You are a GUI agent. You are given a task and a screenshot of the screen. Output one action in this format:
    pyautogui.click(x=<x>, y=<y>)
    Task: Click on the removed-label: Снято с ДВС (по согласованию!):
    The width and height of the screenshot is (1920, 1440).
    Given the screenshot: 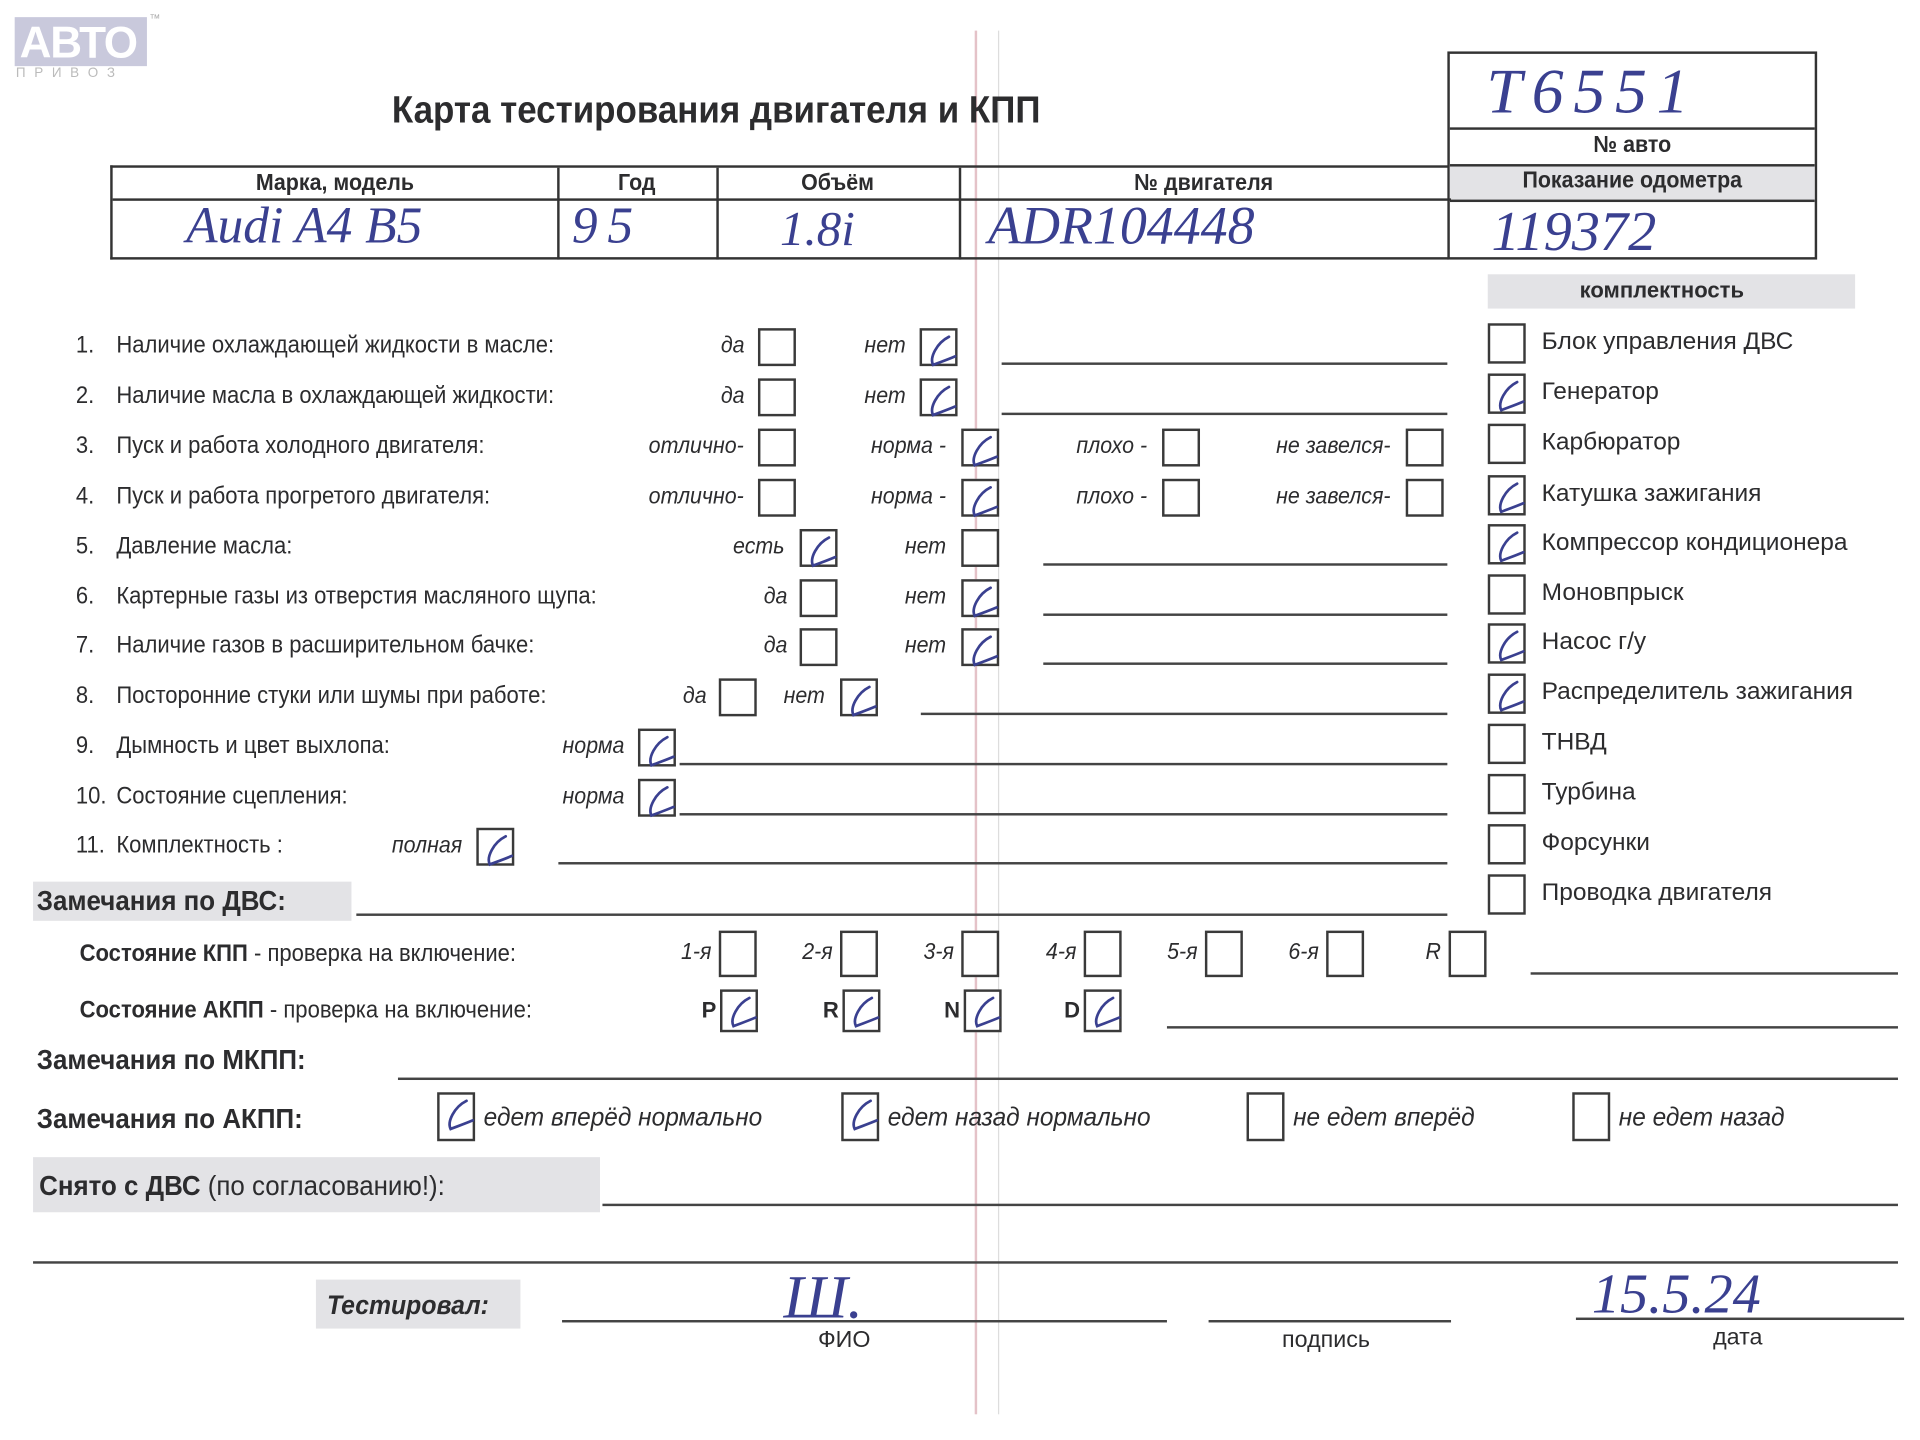 What is the action you would take?
    pyautogui.click(x=242, y=1185)
    